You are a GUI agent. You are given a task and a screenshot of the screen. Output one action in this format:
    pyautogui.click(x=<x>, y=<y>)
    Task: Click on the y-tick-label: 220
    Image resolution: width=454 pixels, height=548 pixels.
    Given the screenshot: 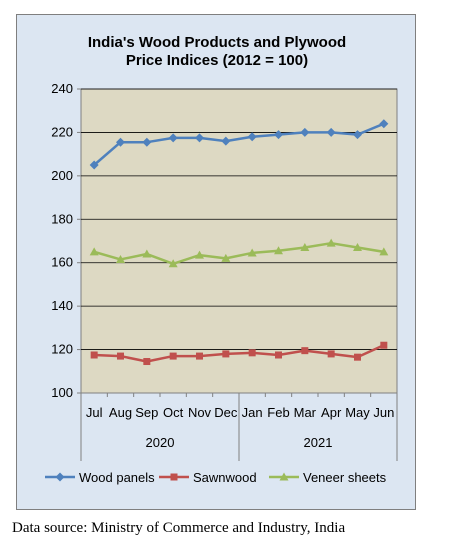 What is the action you would take?
    pyautogui.click(x=62, y=131)
    